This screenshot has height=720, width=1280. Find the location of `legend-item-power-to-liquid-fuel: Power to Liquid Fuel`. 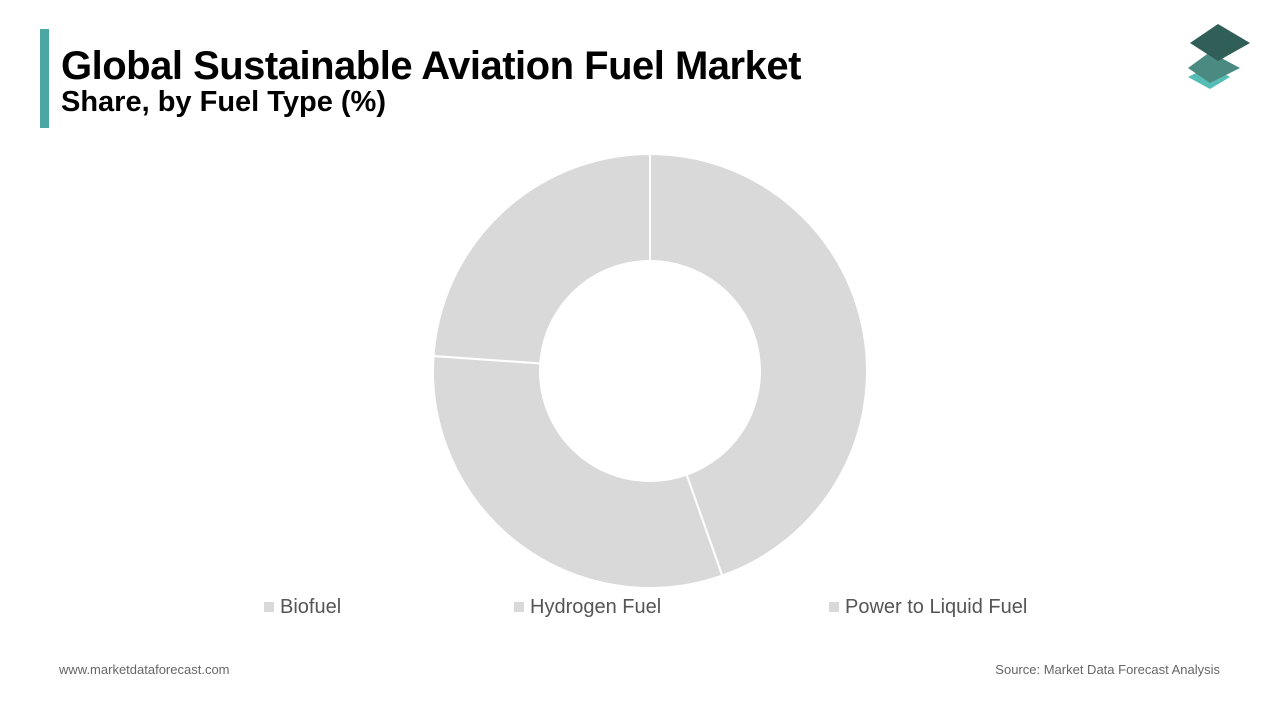

legend-item-power-to-liquid-fuel: Power to Liquid Fuel is located at coordinates (928, 607).